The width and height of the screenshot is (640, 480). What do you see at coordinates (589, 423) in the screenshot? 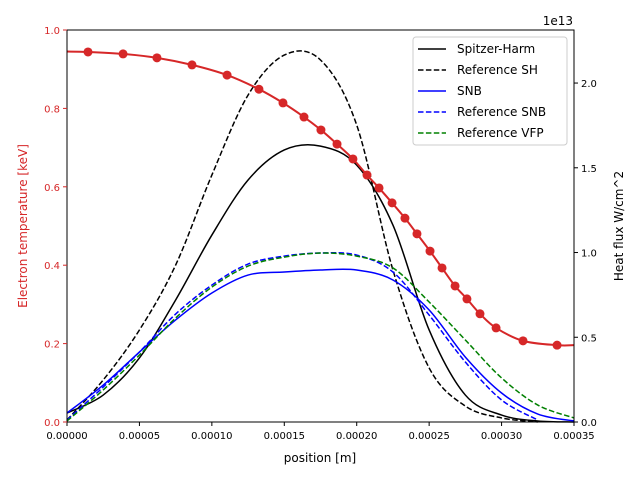
I see `right-y-tick-label: 0.0` at bounding box center [589, 423].